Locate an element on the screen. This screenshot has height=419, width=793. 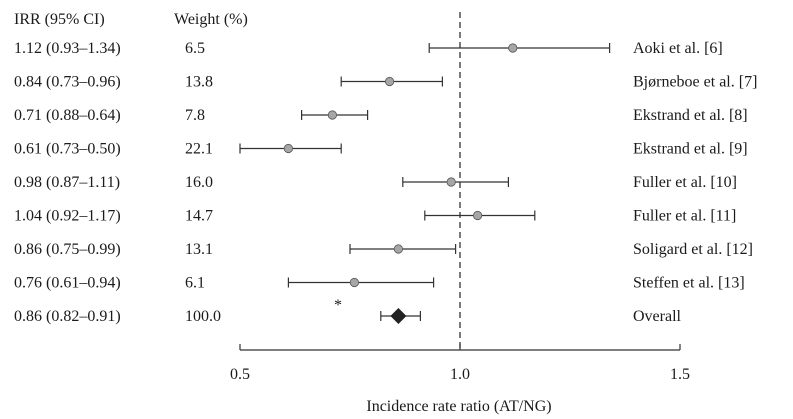
study-row: 1.12 (0.93–1.34) 6.5 Aoki et al. [6] is located at coordinates (368, 48).